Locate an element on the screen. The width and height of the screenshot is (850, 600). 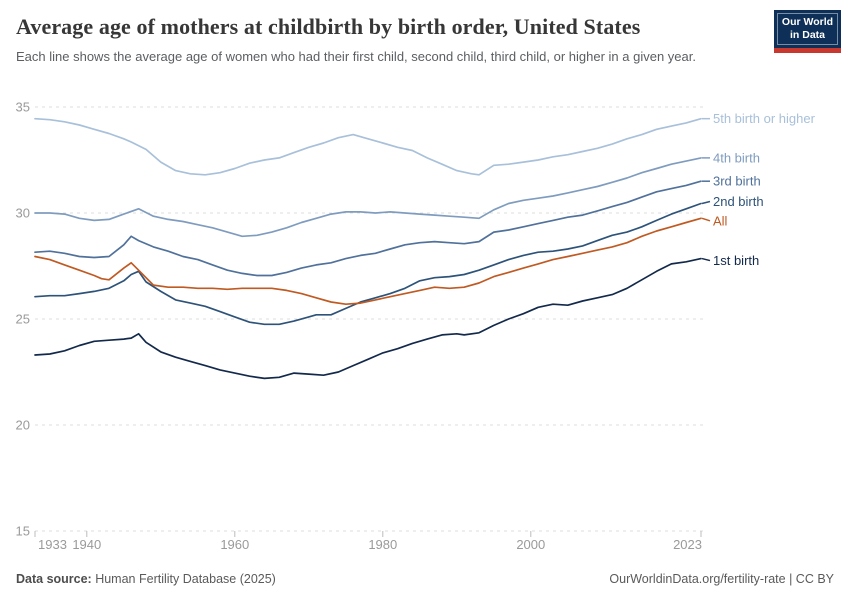
owid-logo: Our World in Data is located at coordinates (807, 31).